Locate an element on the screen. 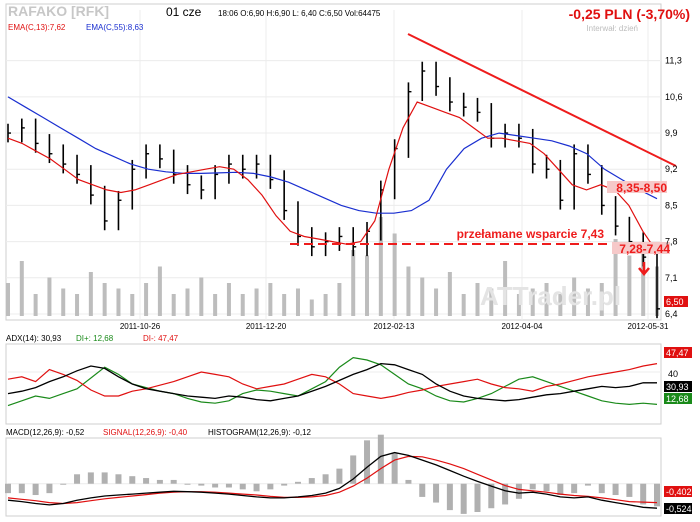  diplus-line is located at coordinates (332, 381).